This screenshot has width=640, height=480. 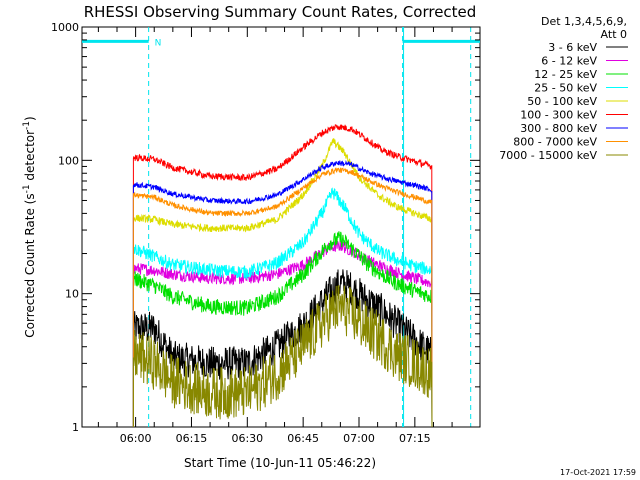 What do you see at coordinates (280, 463) in the screenshot?
I see `x-axis-label: Start Time (10-Jun-11 05:46:22)` at bounding box center [280, 463].